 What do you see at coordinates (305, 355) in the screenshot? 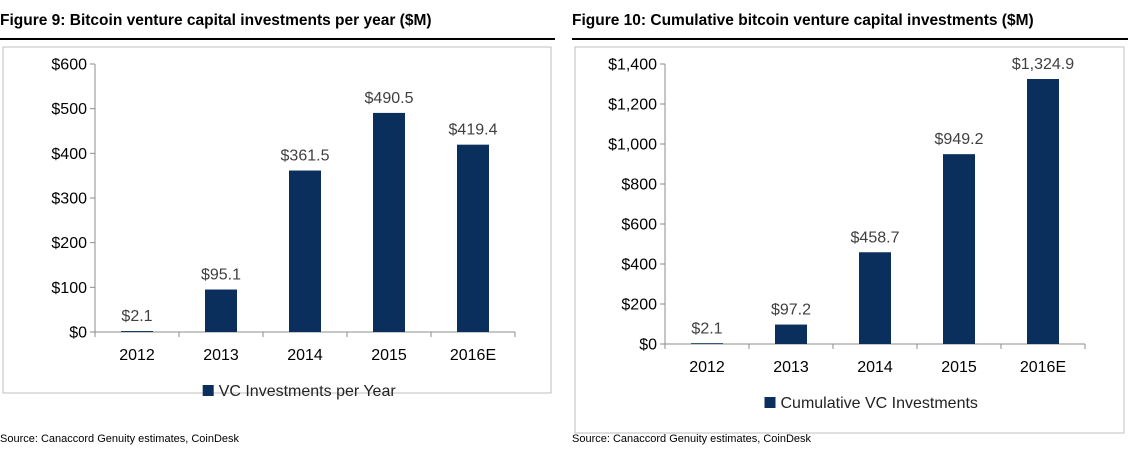
I see `fig9-x-tick-label: 2014` at bounding box center [305, 355].